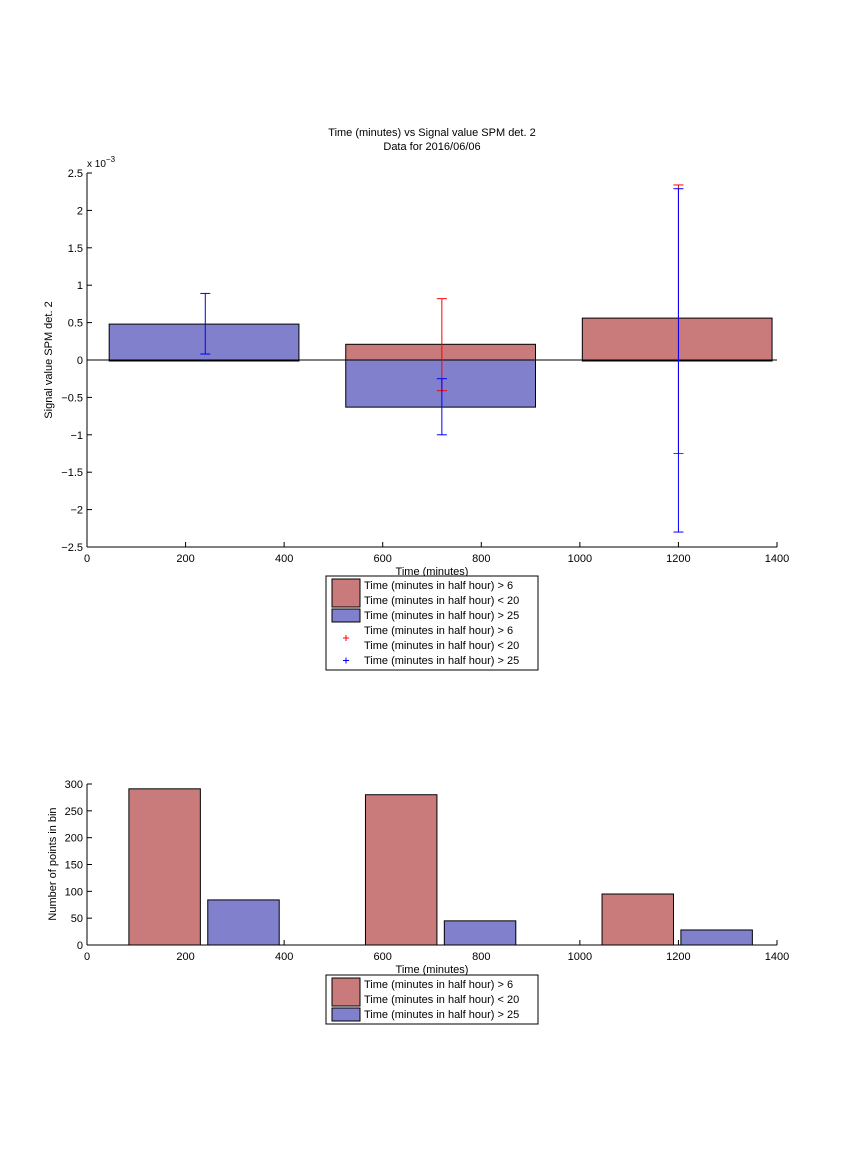 The width and height of the screenshot is (864, 1152). What do you see at coordinates (74, 892) in the screenshot?
I see `y-tick-label: 100` at bounding box center [74, 892].